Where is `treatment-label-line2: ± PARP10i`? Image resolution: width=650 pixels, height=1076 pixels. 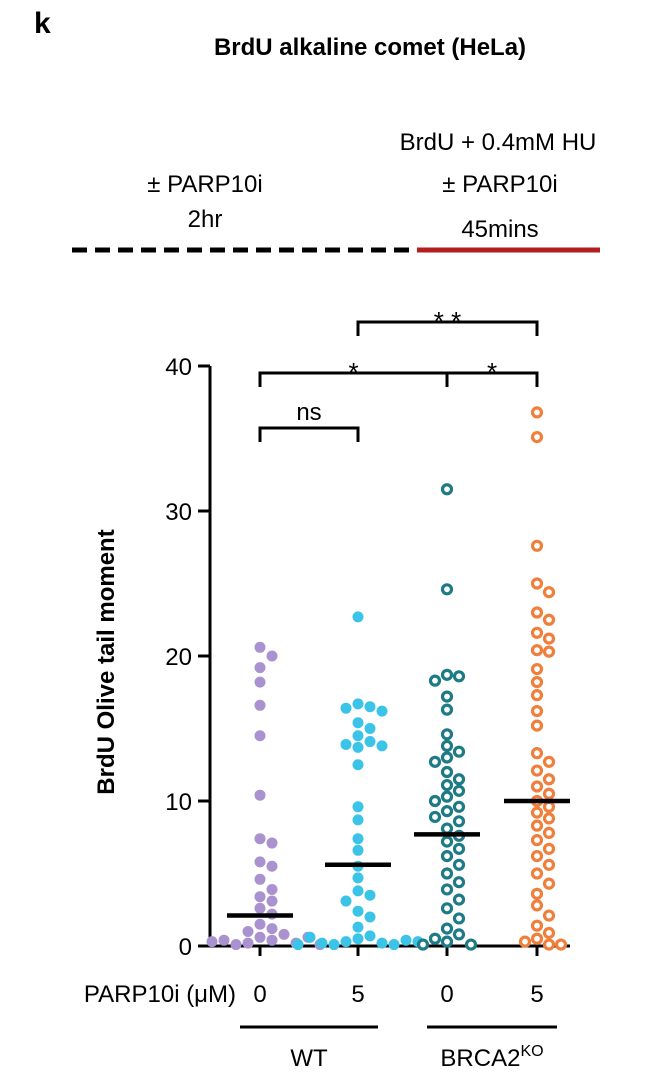
treatment-label-line2: ± PARP10i is located at coordinates (499, 184).